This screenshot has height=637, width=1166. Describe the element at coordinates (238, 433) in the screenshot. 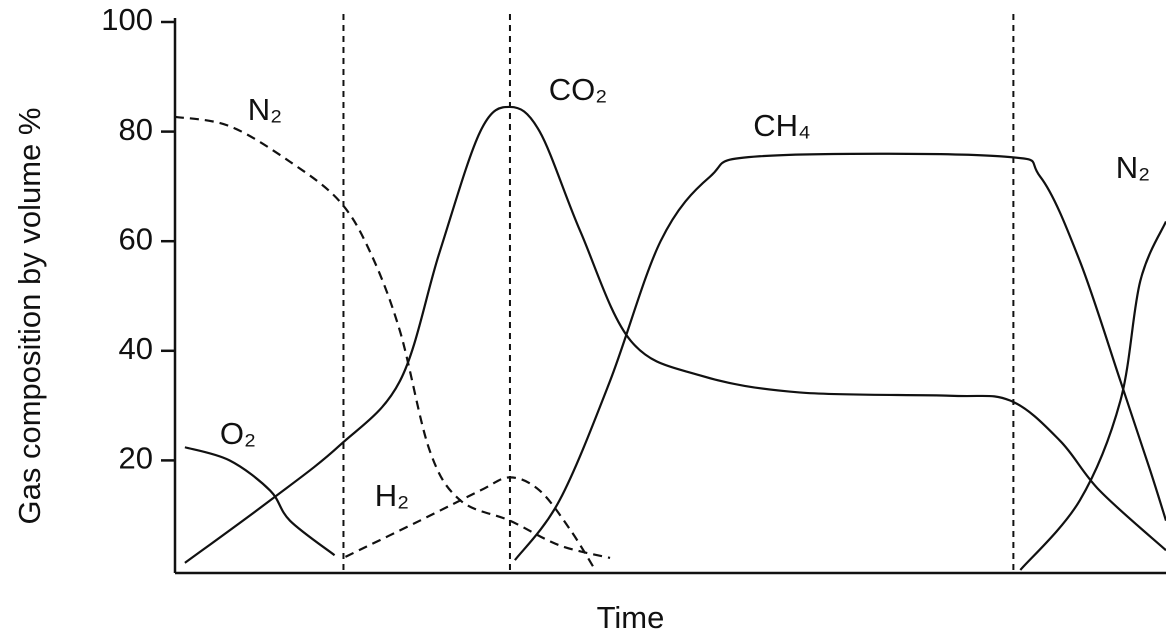

I see `series-label: O₂` at that location.